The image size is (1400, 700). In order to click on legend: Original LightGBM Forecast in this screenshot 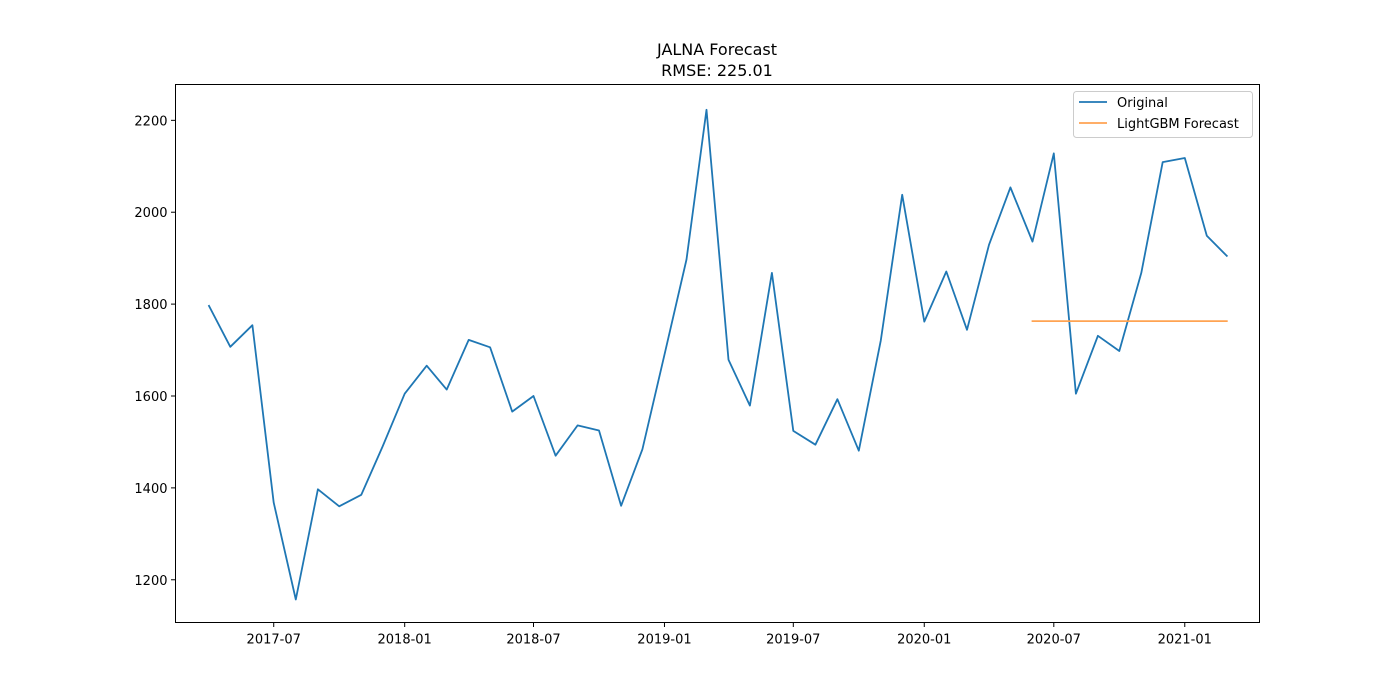, I will do `click(1163, 114)`.